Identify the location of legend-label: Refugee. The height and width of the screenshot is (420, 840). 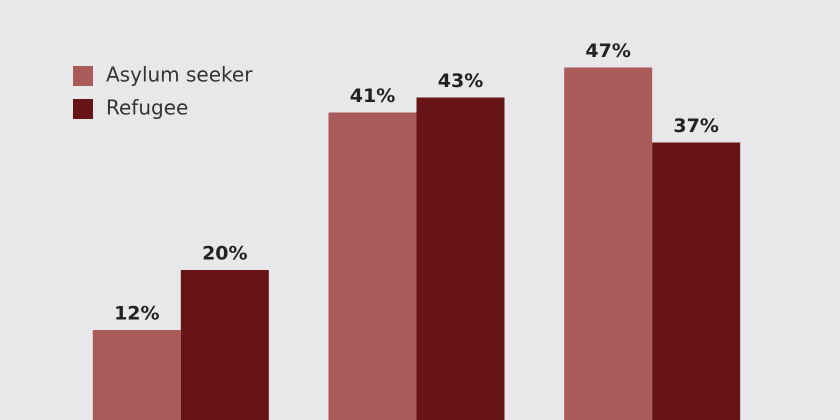
(147, 108).